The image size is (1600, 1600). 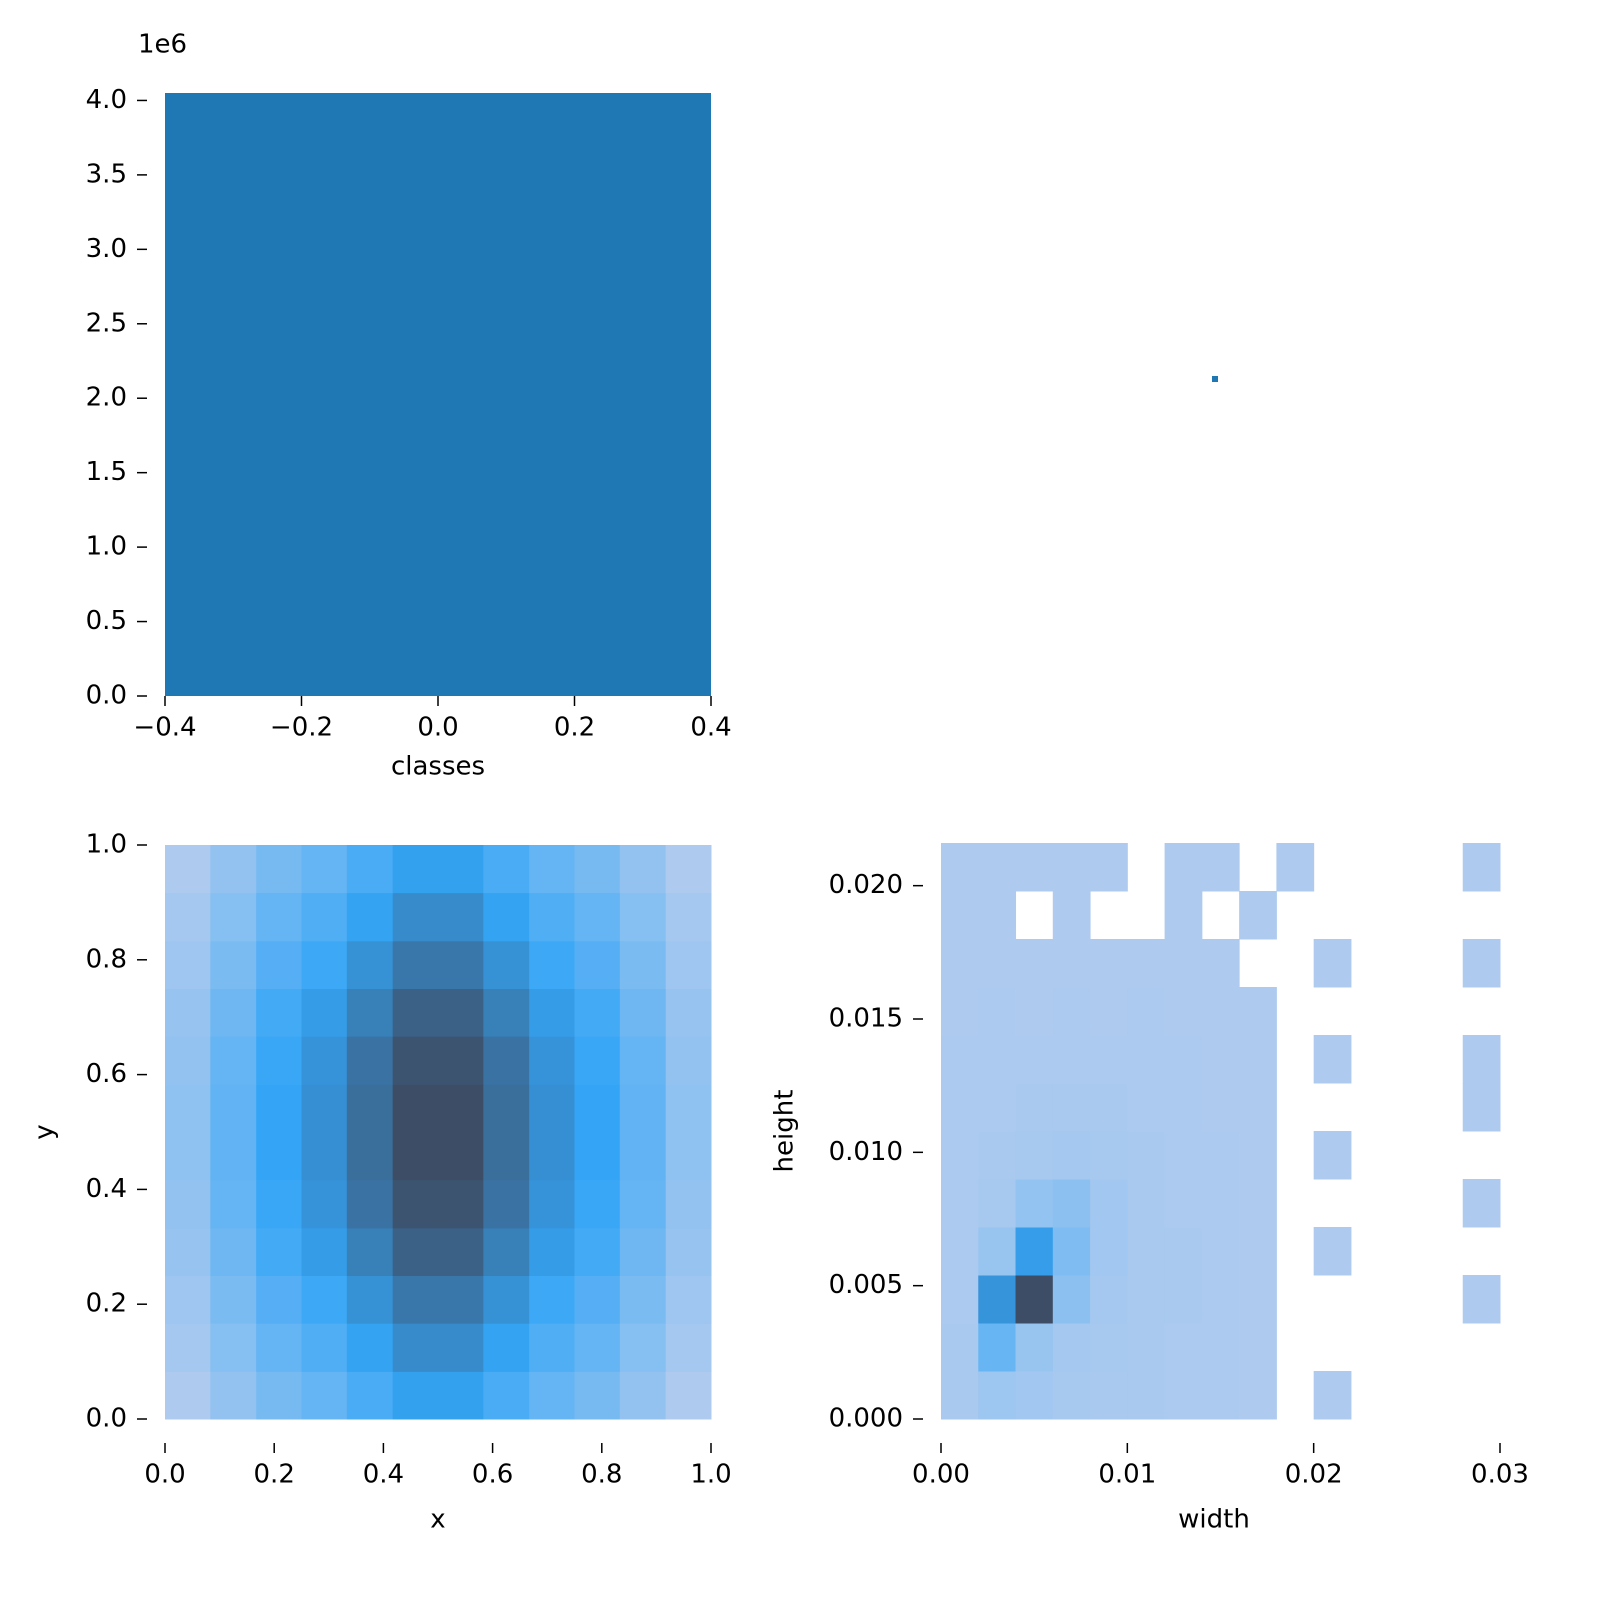 What do you see at coordinates (106, 1074) in the screenshot?
I see `y-tick-label: 0.6` at bounding box center [106, 1074].